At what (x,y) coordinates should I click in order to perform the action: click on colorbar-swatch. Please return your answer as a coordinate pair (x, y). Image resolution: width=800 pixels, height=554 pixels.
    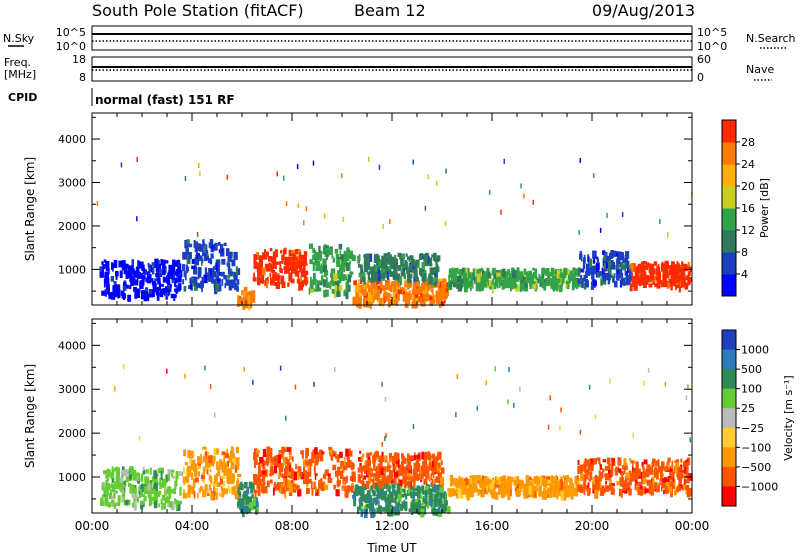
    Looking at the image, I should click on (729, 379).